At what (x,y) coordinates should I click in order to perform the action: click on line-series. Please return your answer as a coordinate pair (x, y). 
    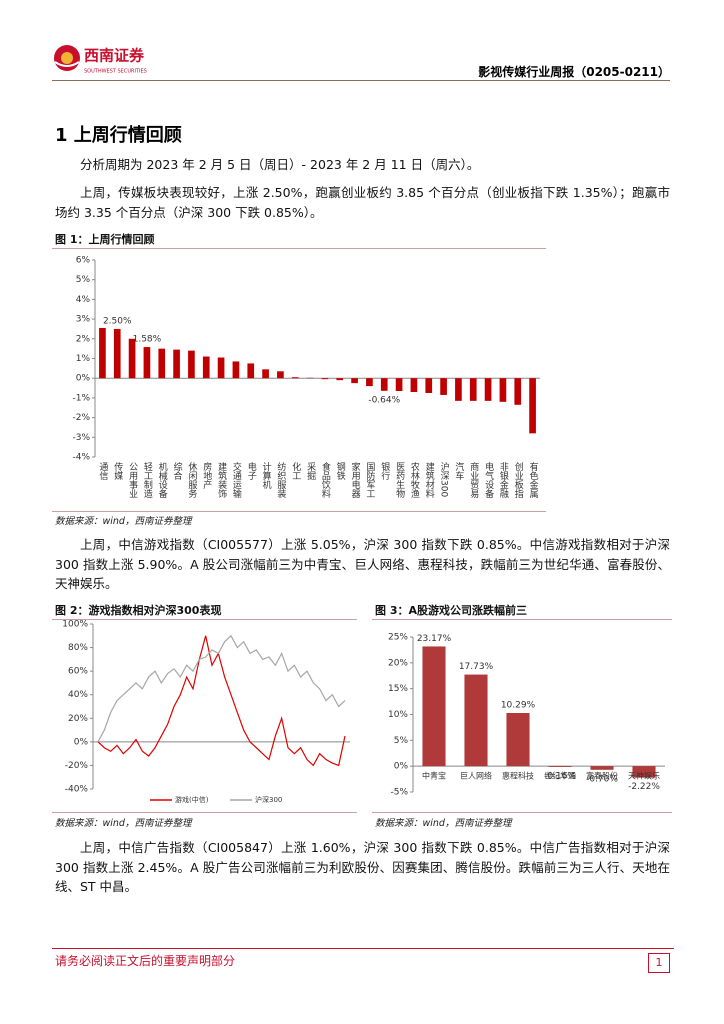
    Looking at the image, I should click on (221, 688).